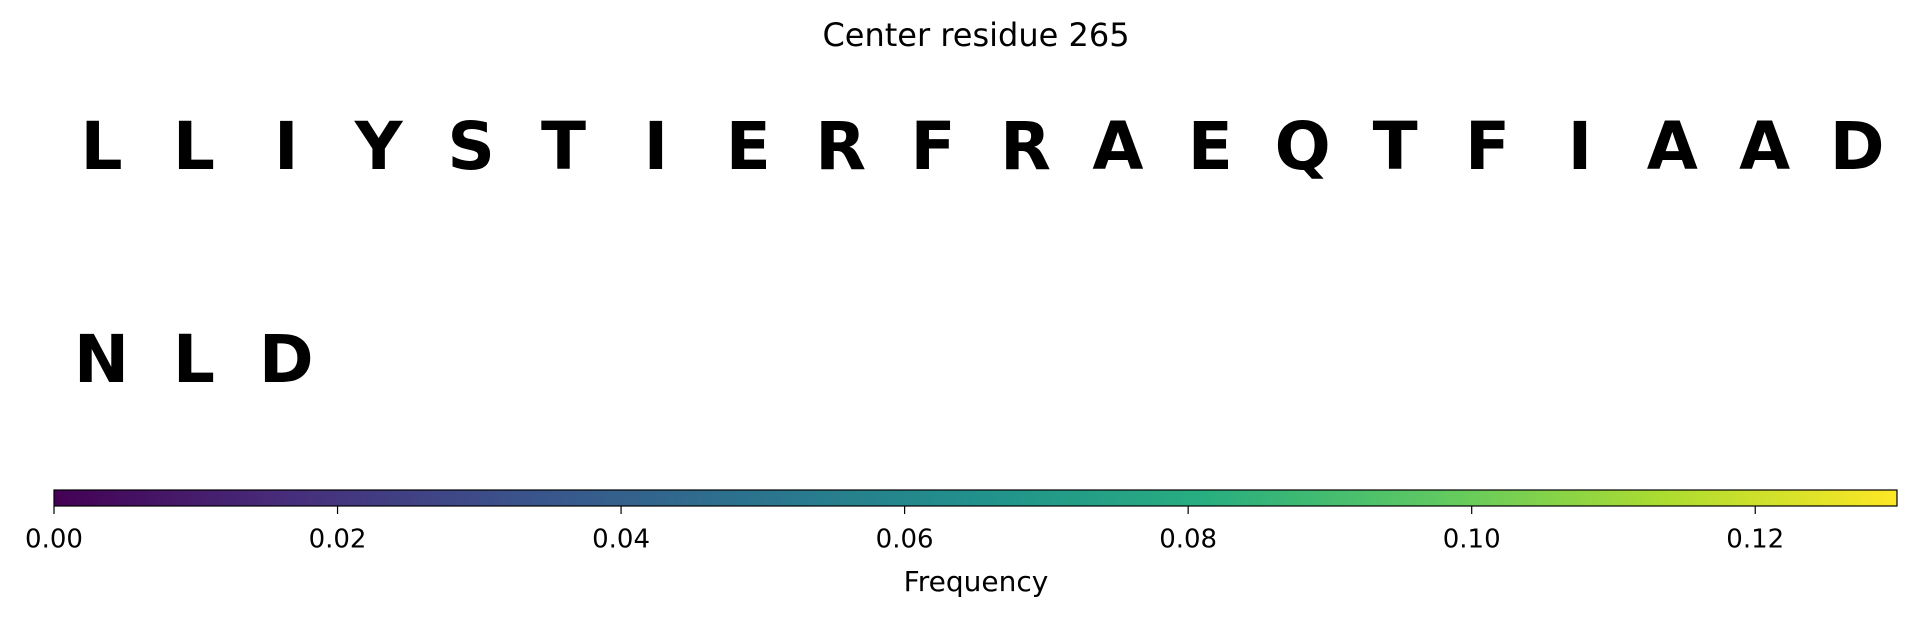 The height and width of the screenshot is (619, 1917). What do you see at coordinates (1755, 540) in the screenshot?
I see `tick-label: 0.12` at bounding box center [1755, 540].